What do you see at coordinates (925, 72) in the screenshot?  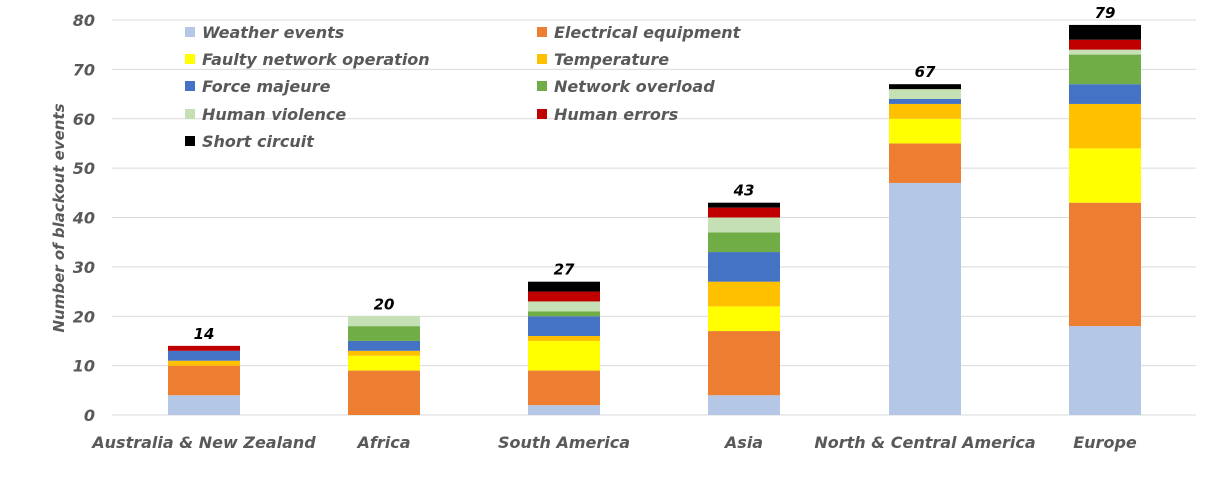 I see `bar-total-label: 67` at bounding box center [925, 72].